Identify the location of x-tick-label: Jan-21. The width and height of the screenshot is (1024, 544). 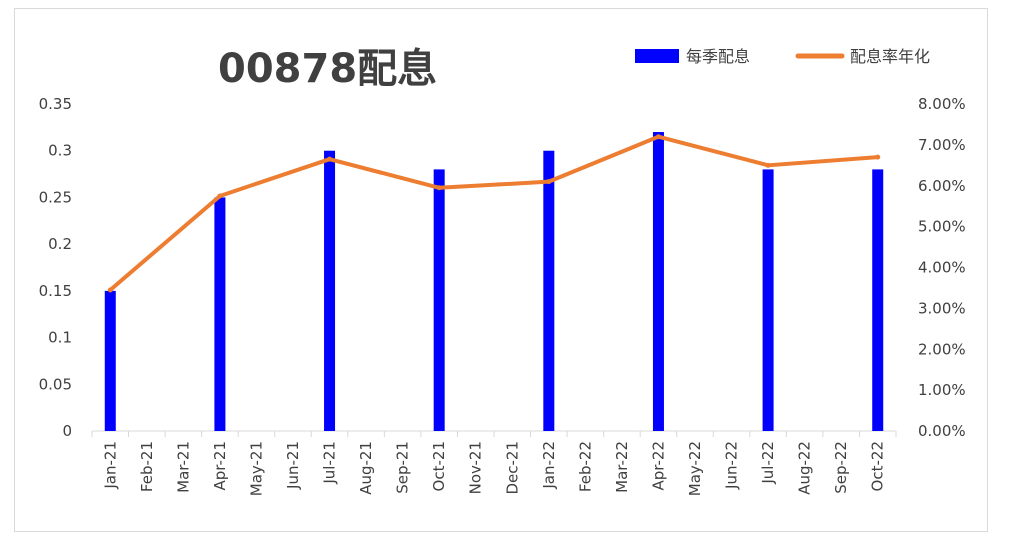
(110, 465).